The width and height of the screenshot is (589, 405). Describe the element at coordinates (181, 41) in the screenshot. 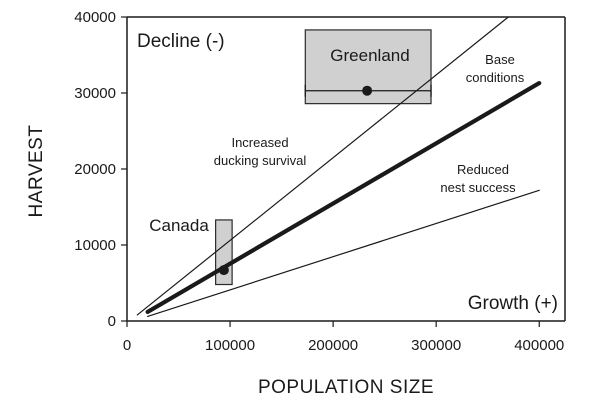

I see `decline-annotation: Decline (-)` at that location.